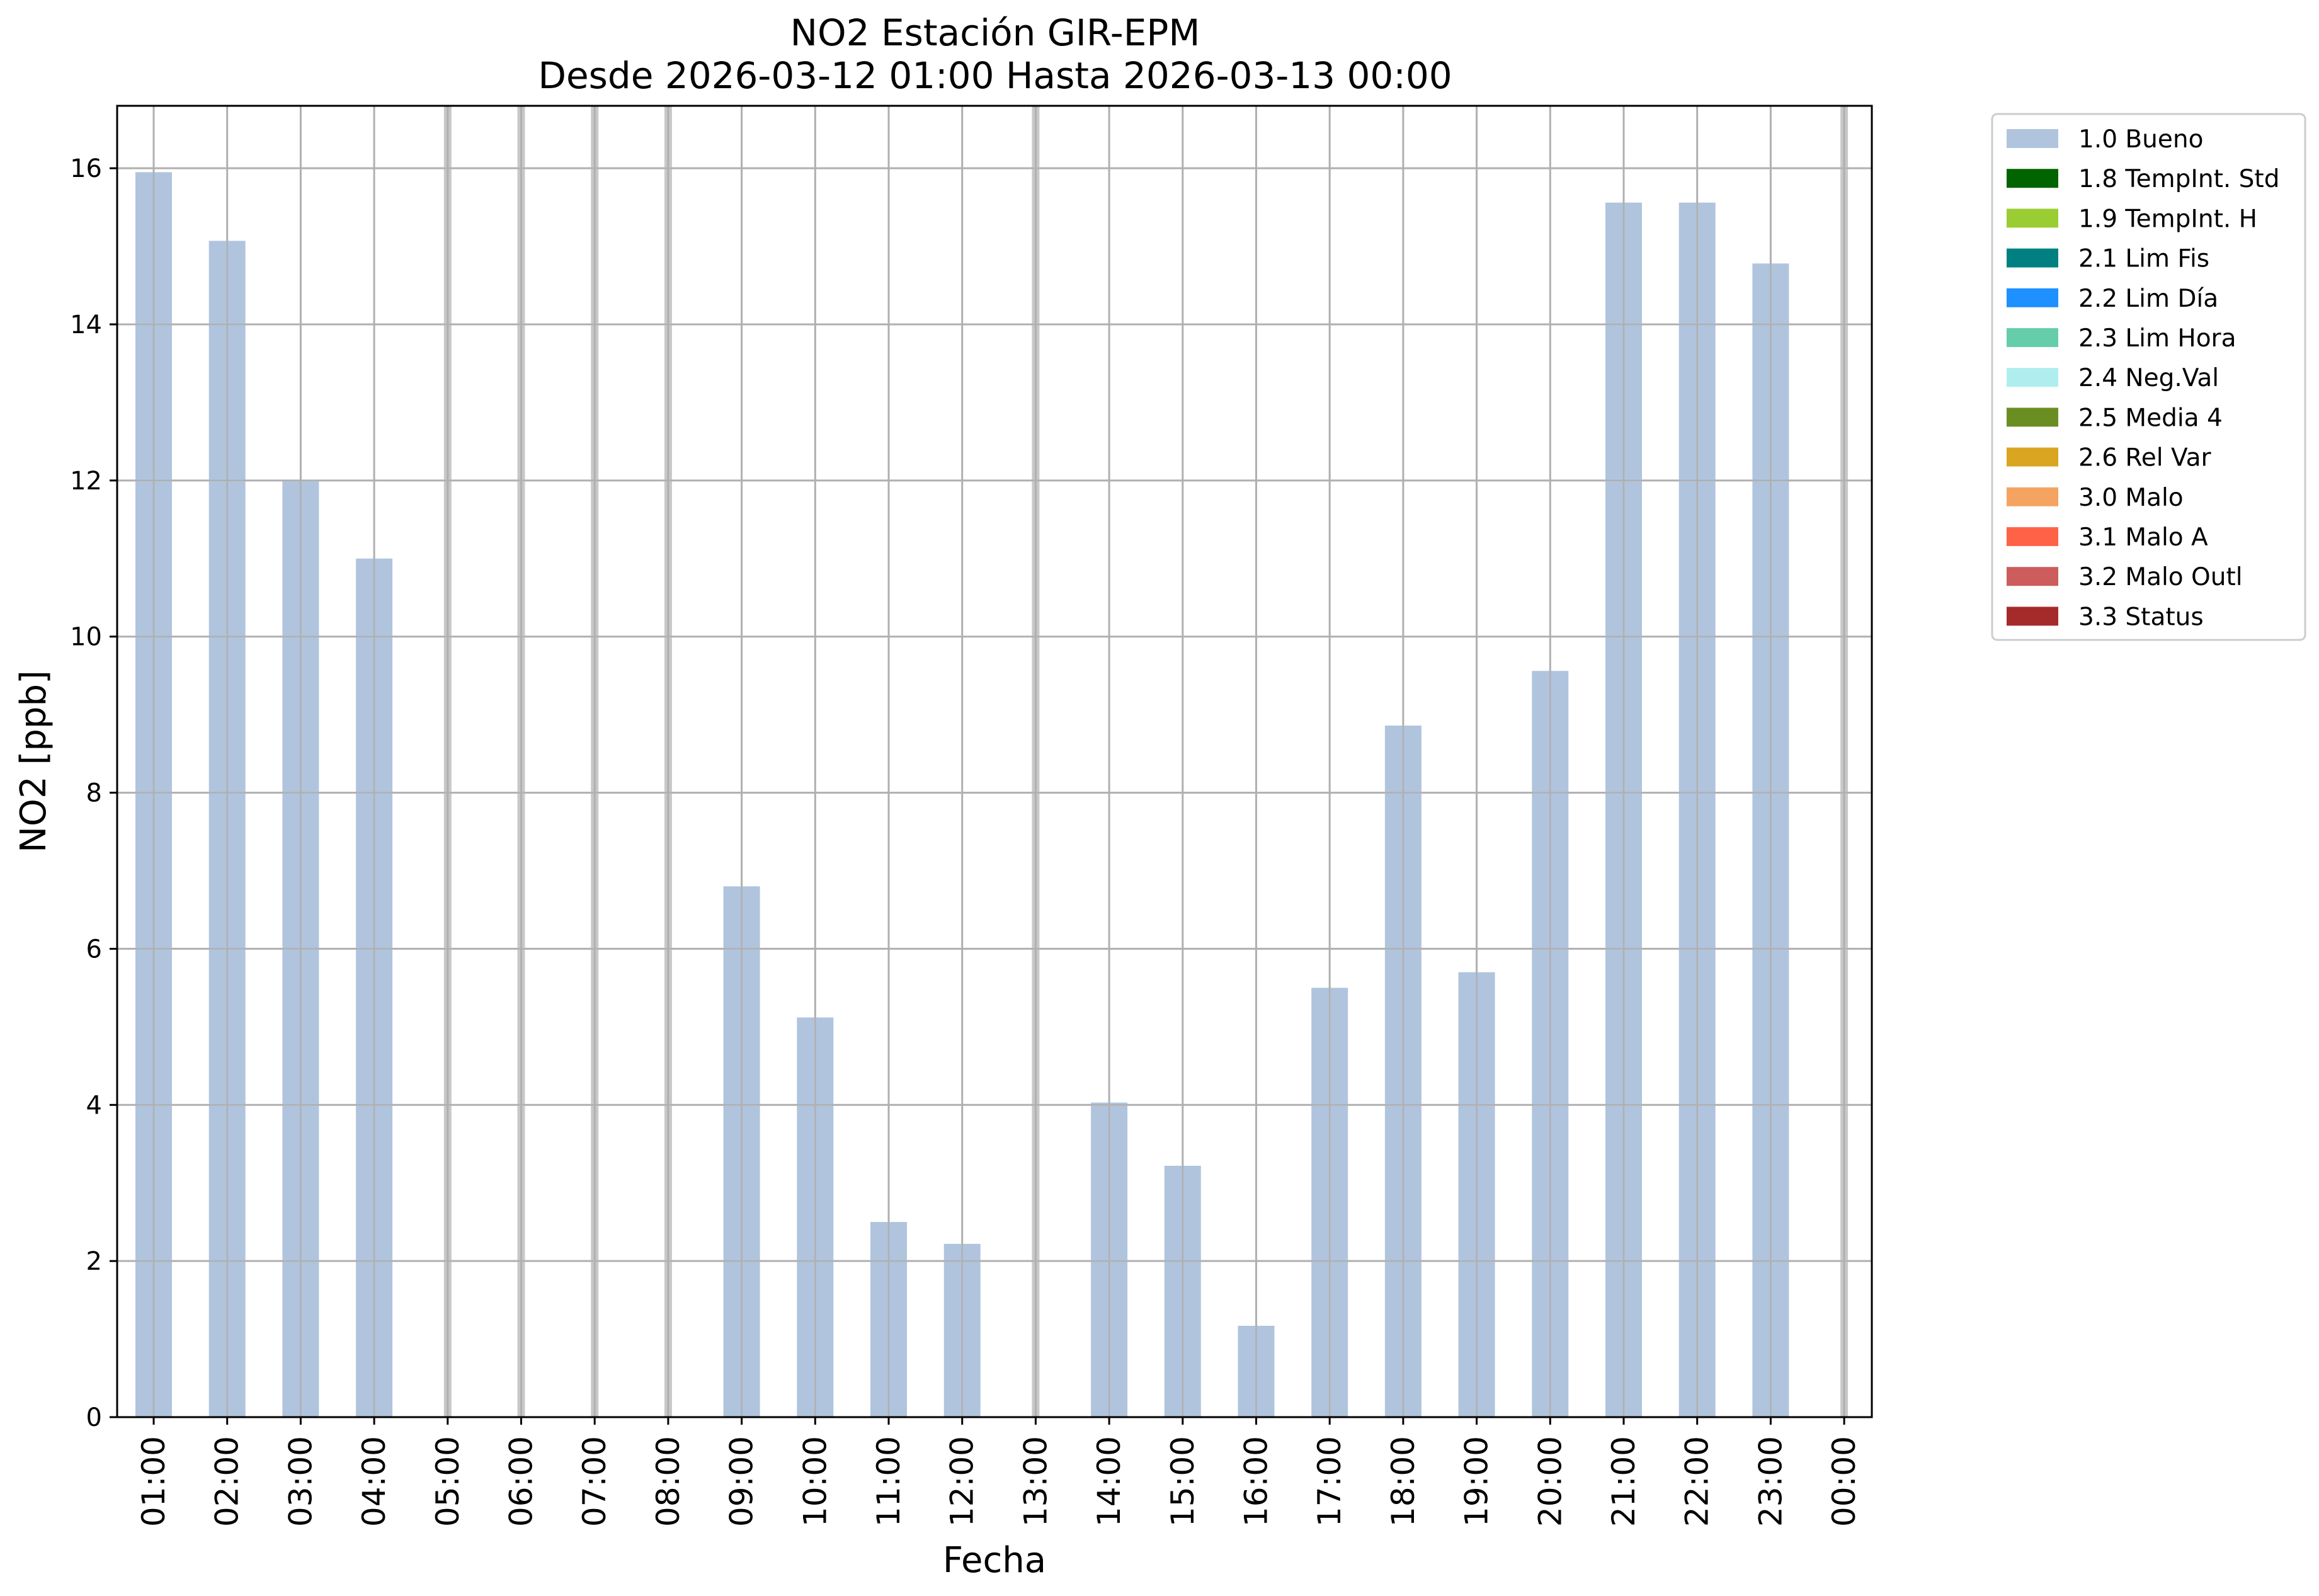  I want to click on x-tick-label: 05:00, so click(448, 1481).